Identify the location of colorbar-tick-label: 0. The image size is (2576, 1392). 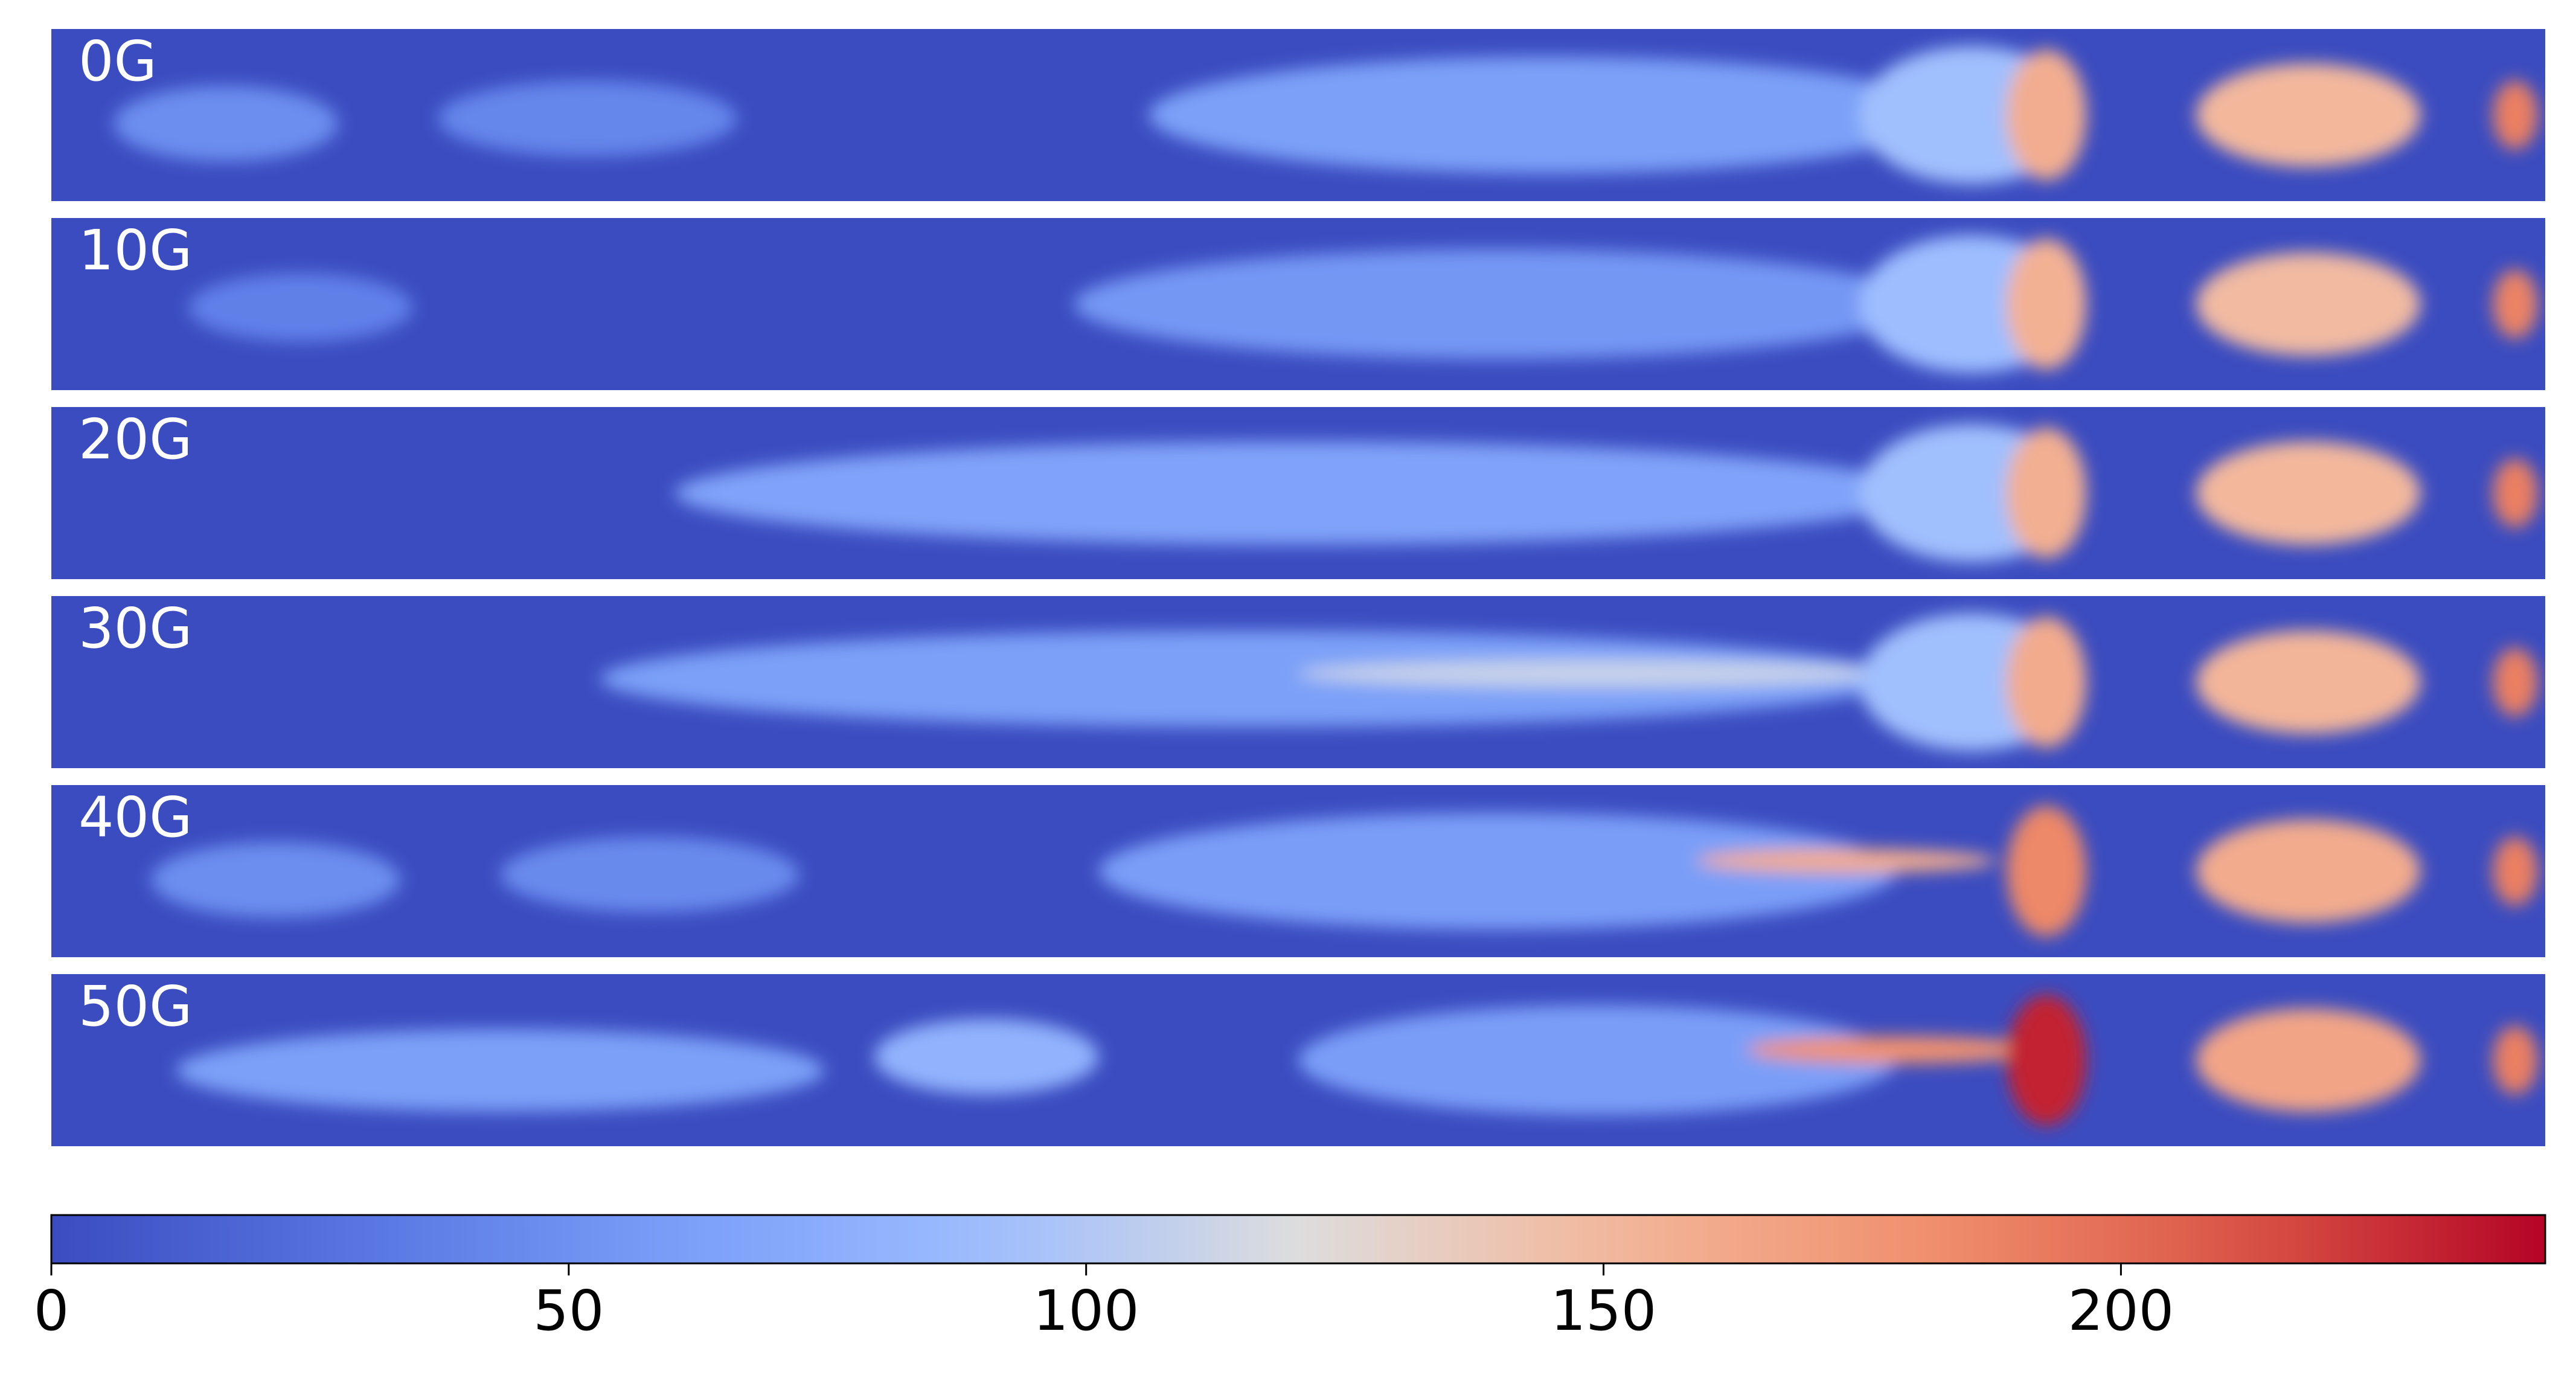
(51, 1310).